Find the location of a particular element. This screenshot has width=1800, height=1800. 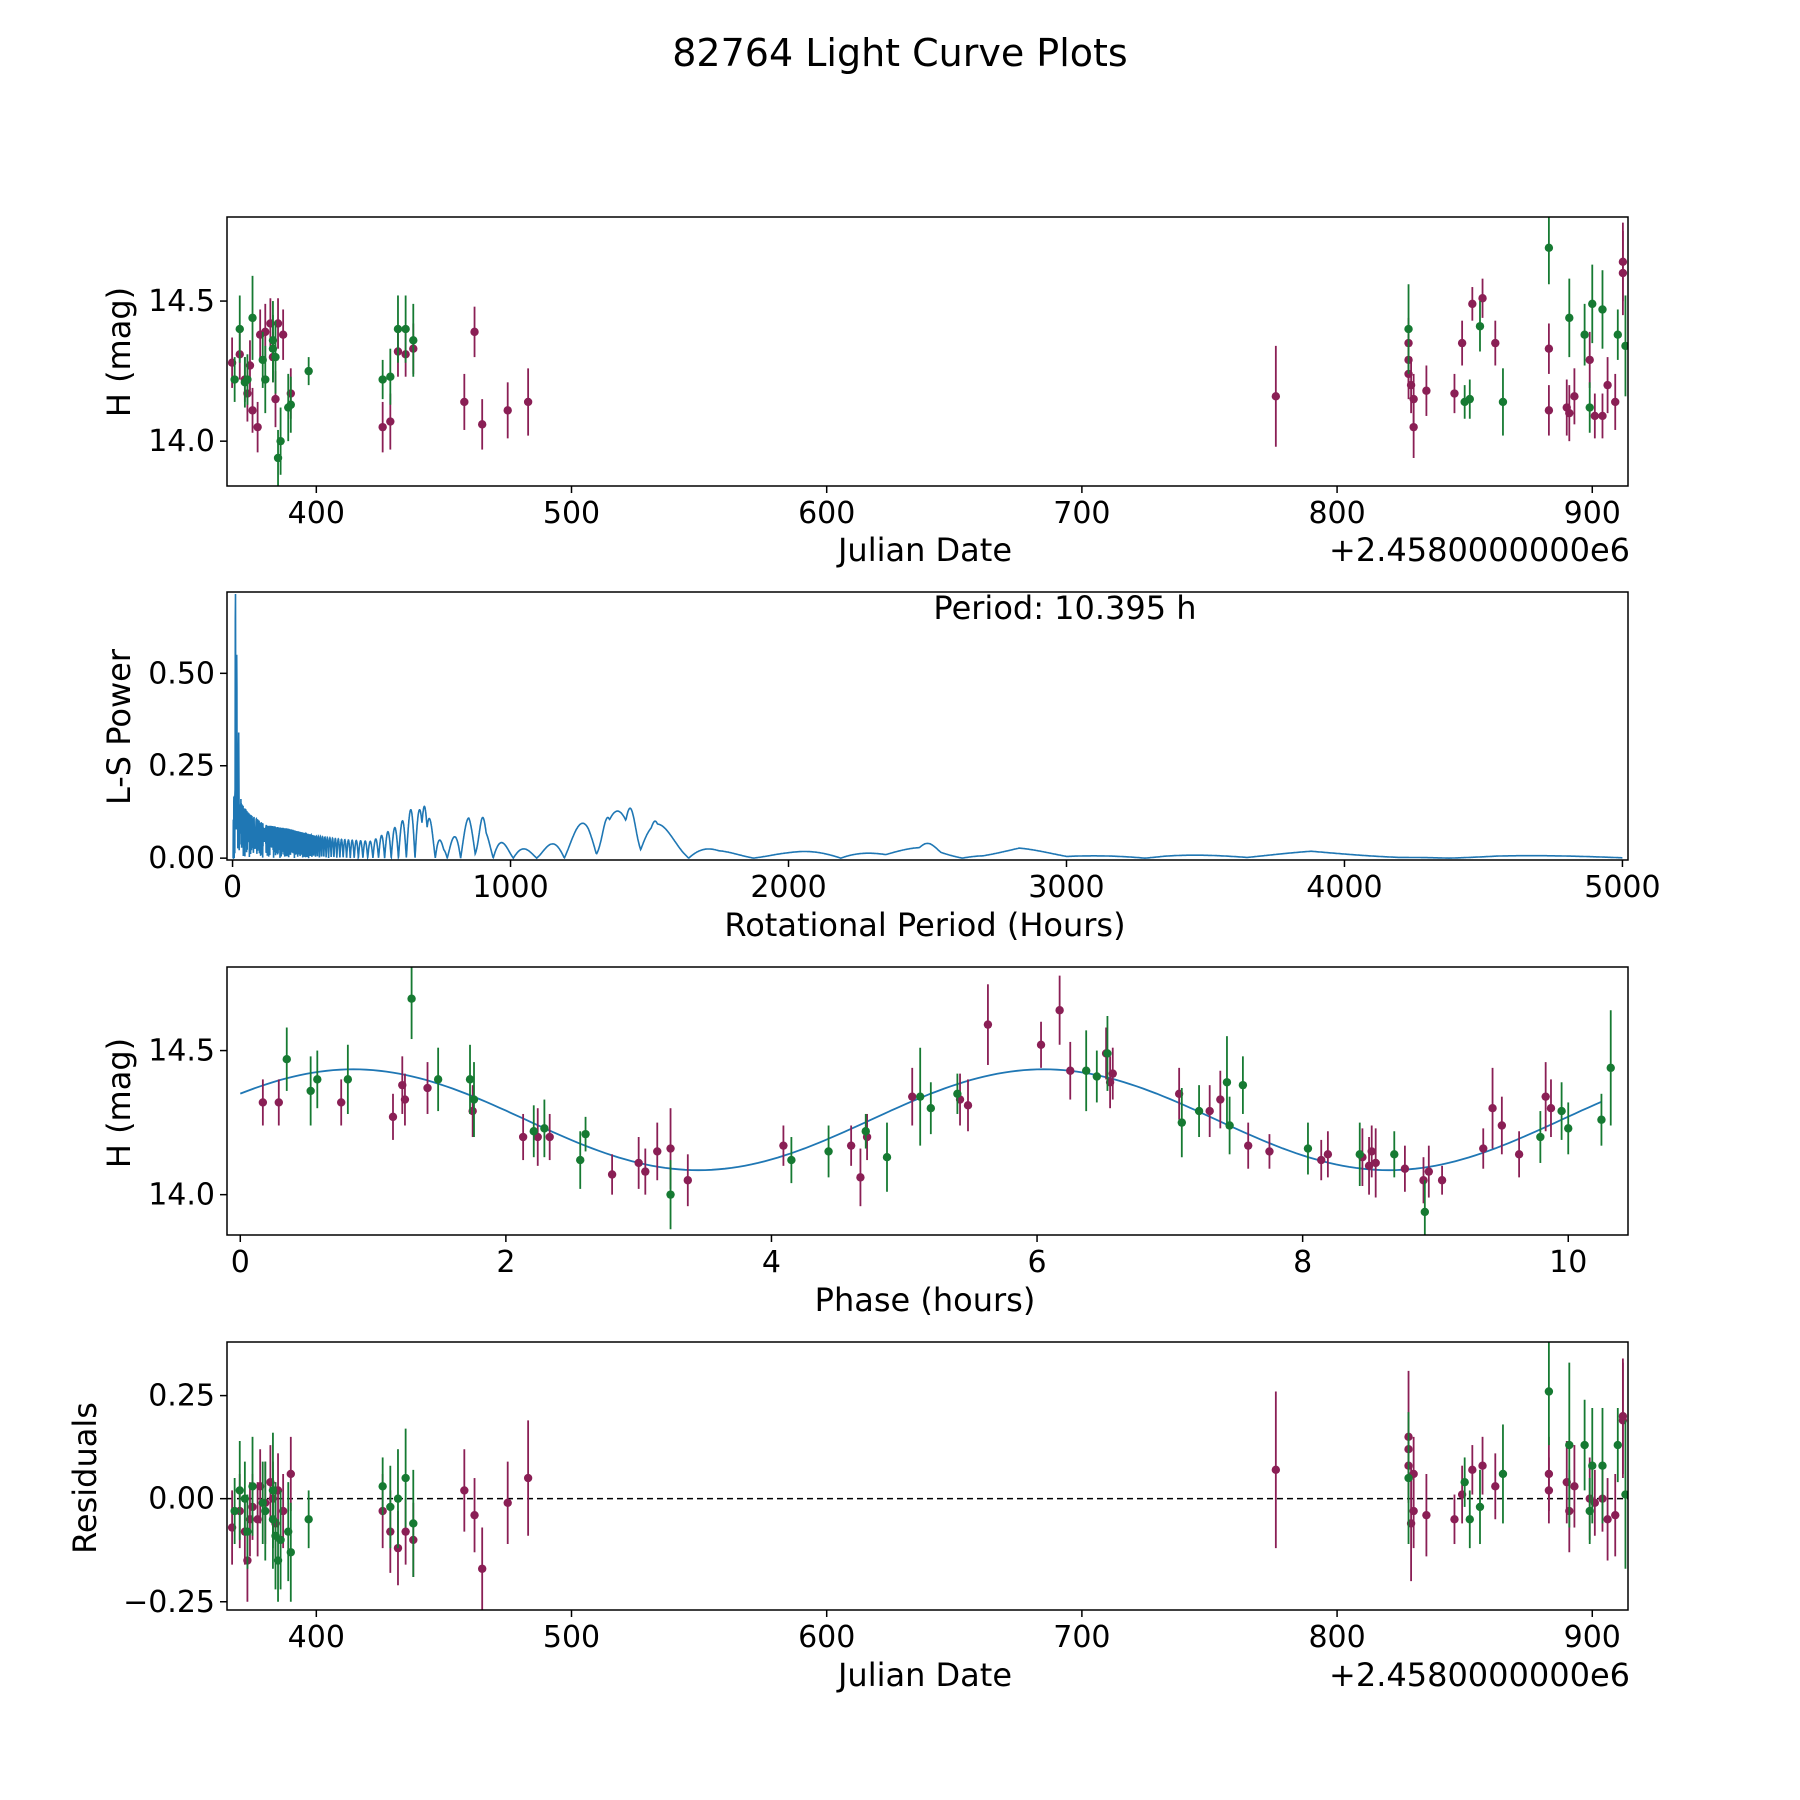

periodogram-plot-area is located at coordinates (927, 726).